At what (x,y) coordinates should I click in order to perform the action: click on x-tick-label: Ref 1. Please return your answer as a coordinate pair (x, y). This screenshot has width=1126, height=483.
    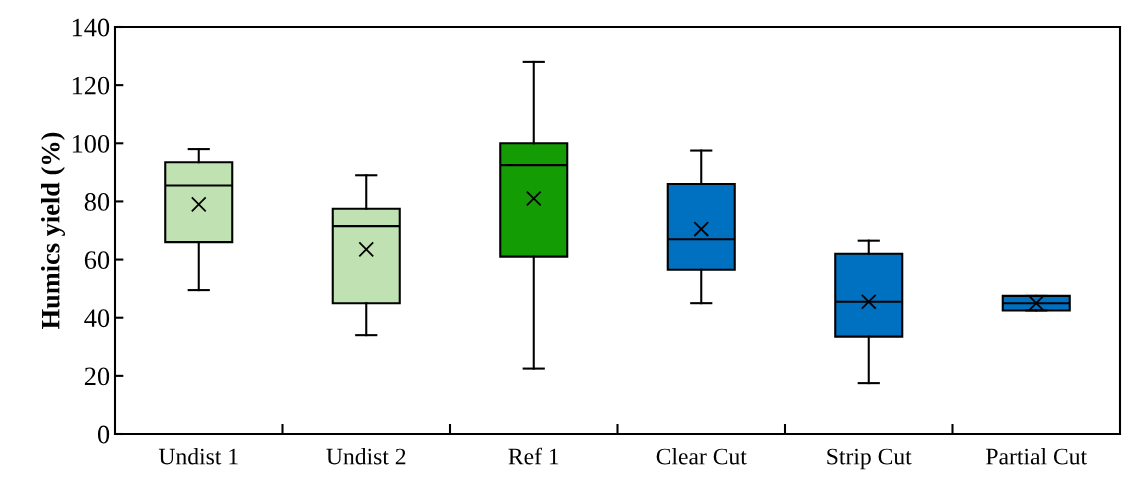
    Looking at the image, I should click on (533, 456).